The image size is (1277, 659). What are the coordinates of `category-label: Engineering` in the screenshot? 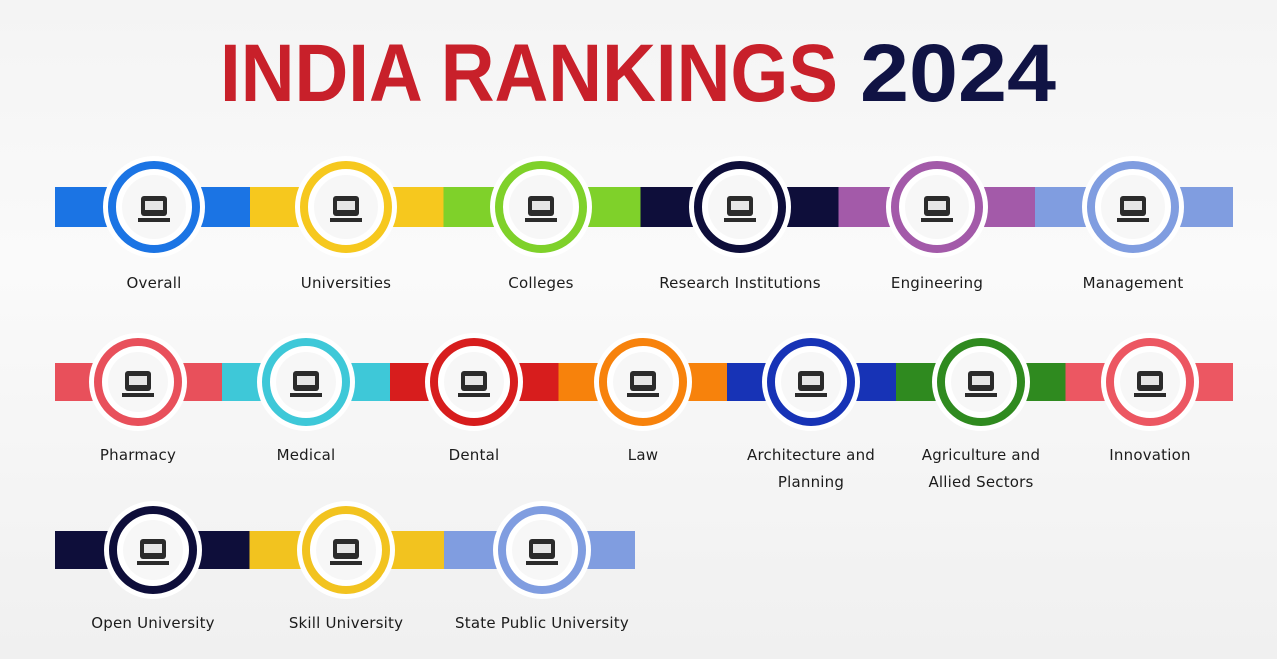 It's located at (937, 283).